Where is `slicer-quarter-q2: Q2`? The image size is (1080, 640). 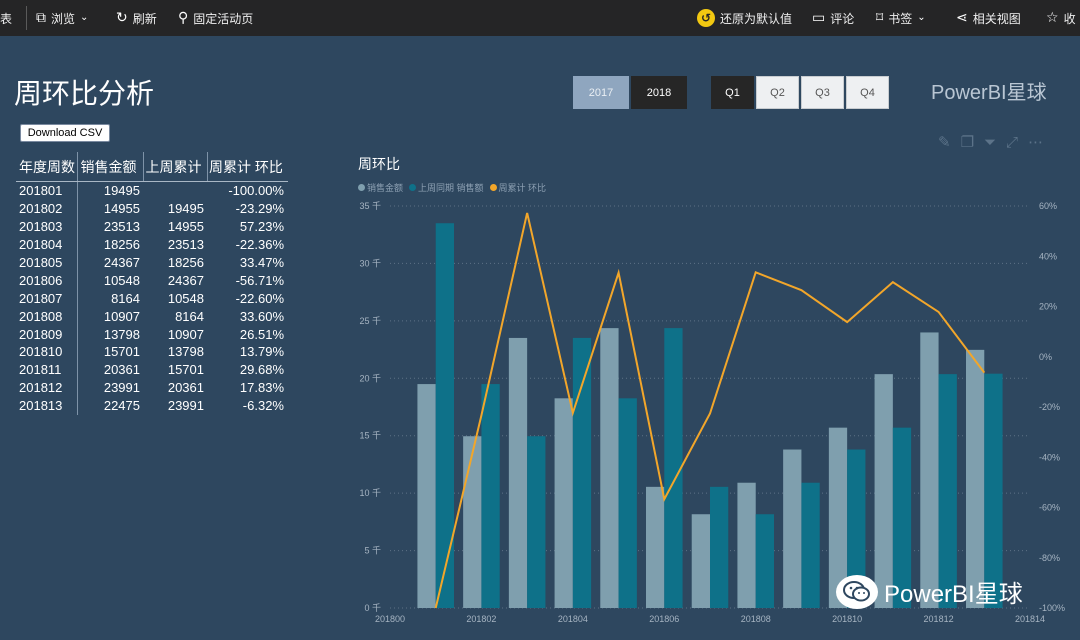 slicer-quarter-q2: Q2 is located at coordinates (777, 92).